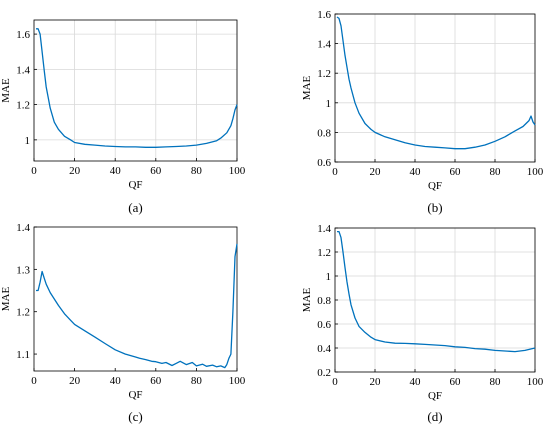  I want to click on y-tick-label: 0.2, so click(324, 373).